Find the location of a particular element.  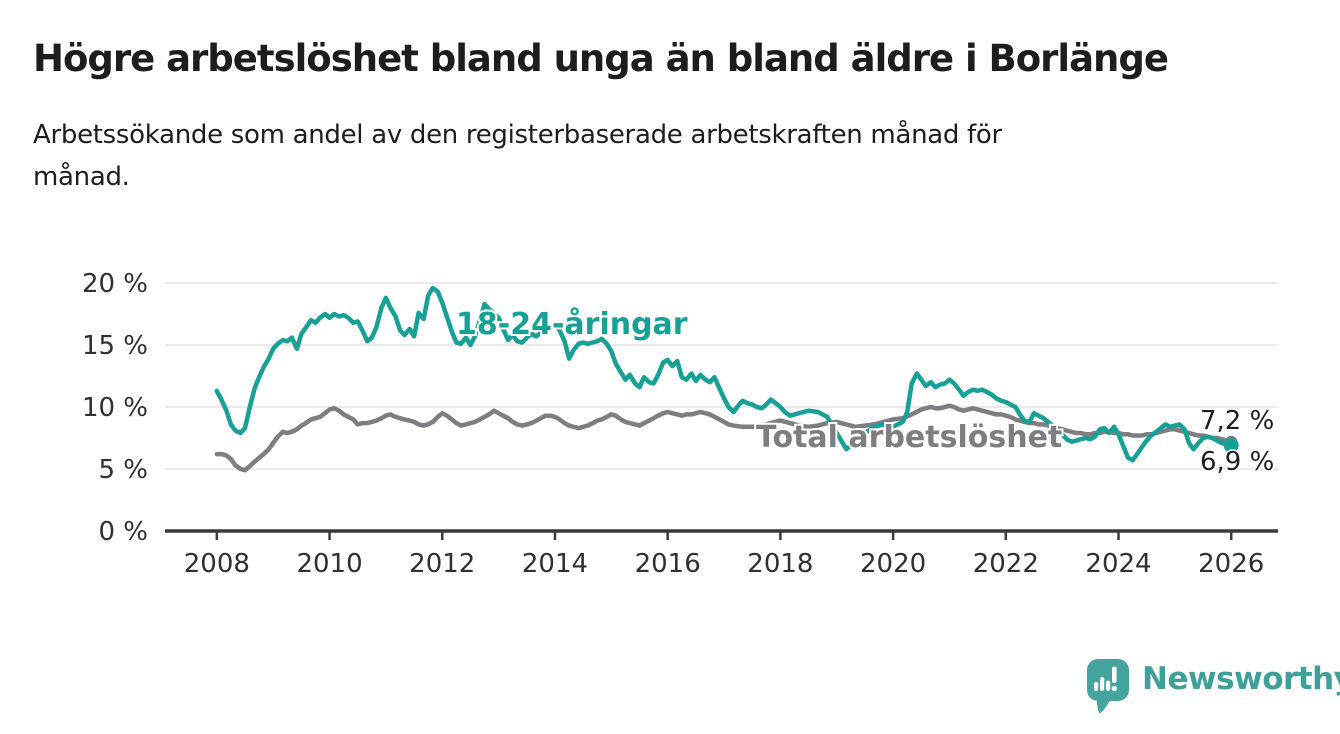

newsworthy-logo: Newsworthy is located at coordinates (1213, 687).